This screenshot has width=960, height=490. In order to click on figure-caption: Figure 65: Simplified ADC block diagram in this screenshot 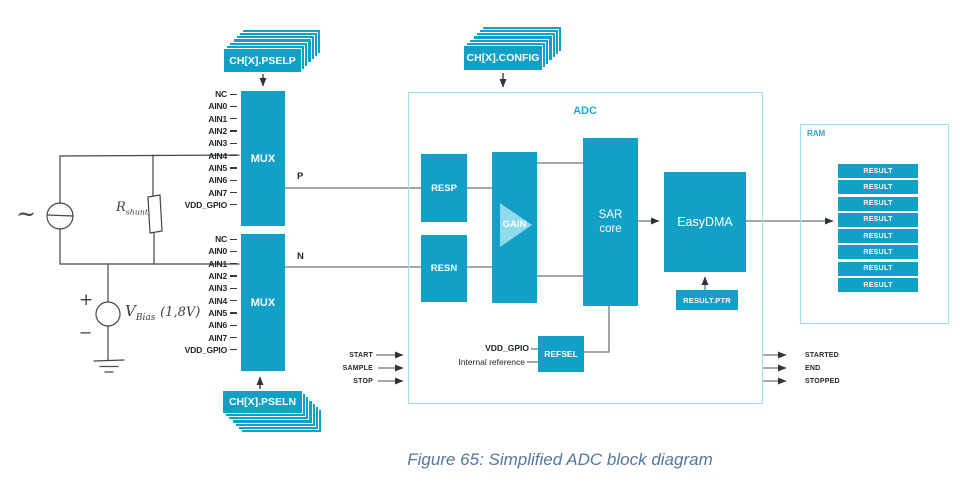, I will do `click(560, 459)`.